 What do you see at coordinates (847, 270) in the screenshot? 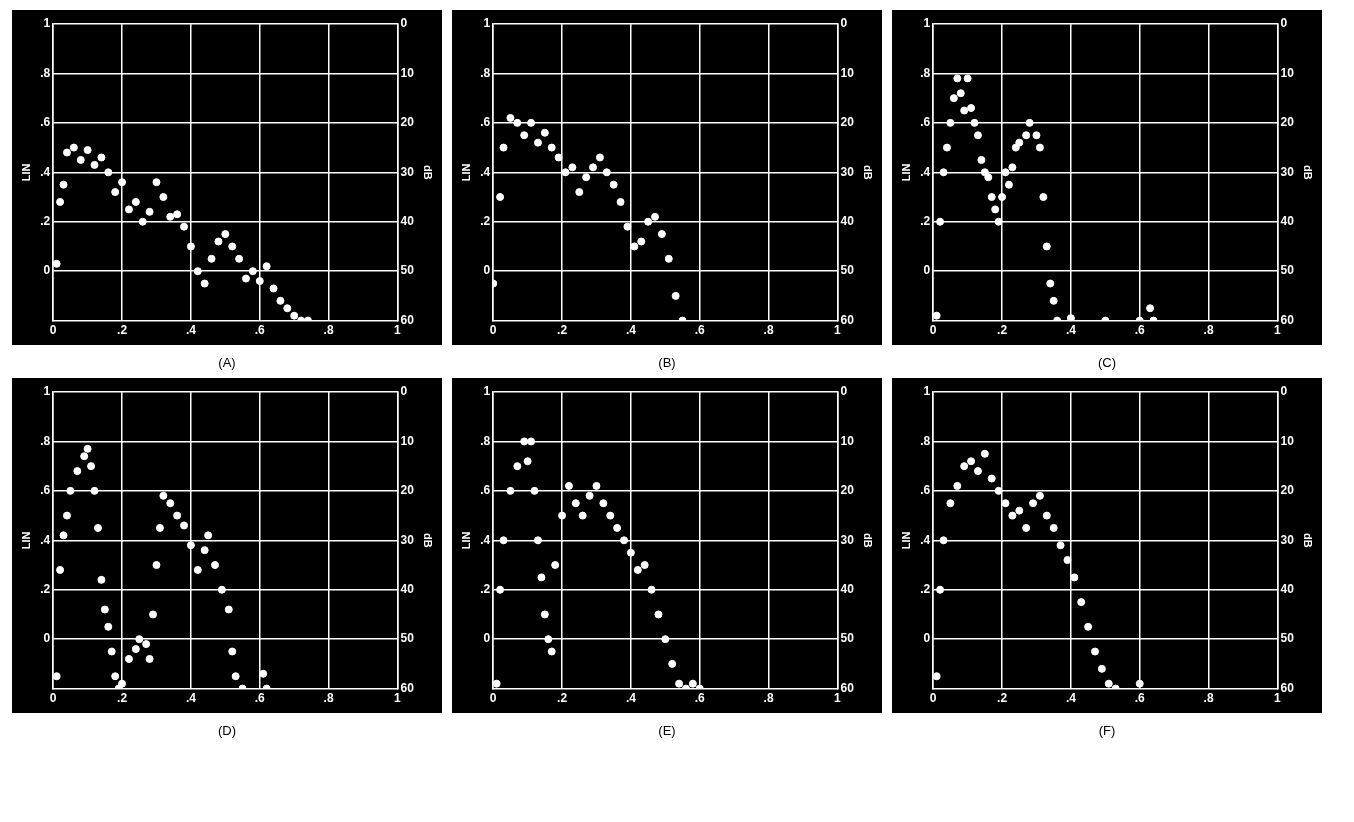
I see `y2-tick-label: 50` at bounding box center [847, 270].